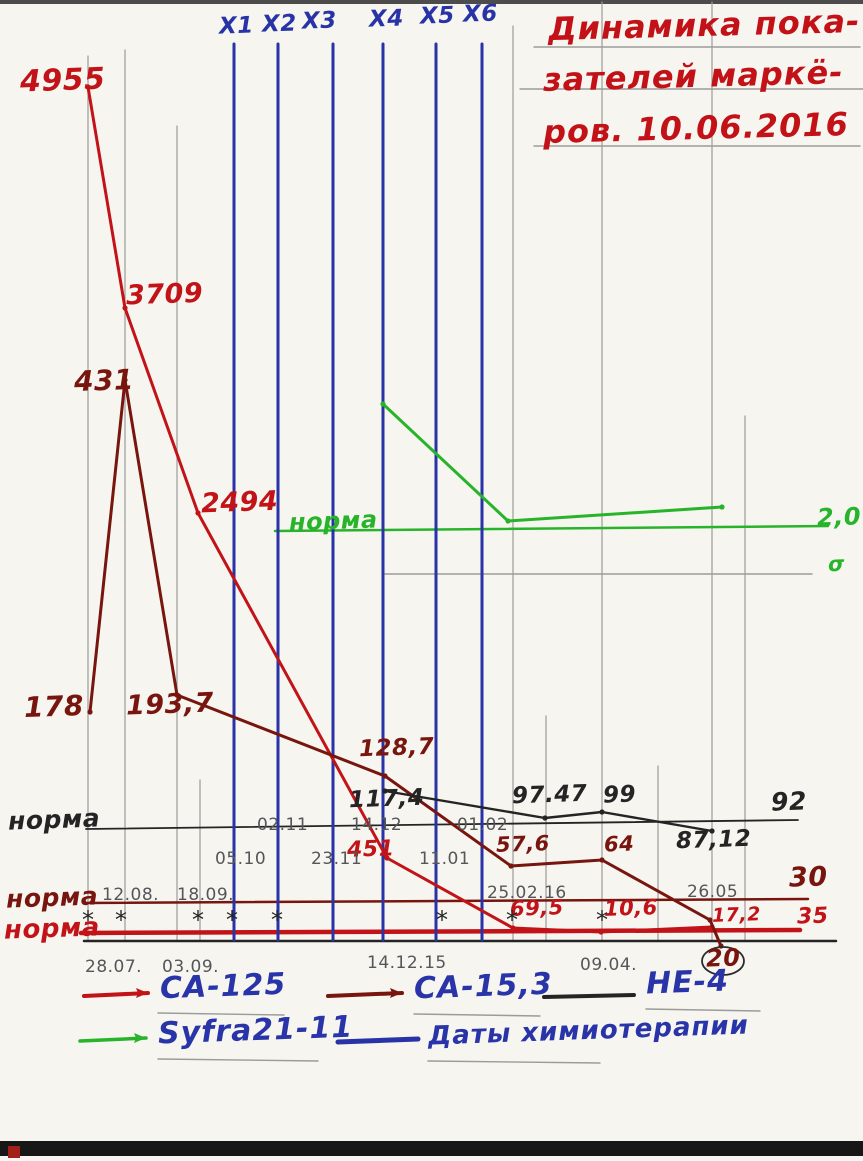 This screenshot has width=863, height=1161. I want to click on value-ca125-2494: 2494, so click(239, 502).